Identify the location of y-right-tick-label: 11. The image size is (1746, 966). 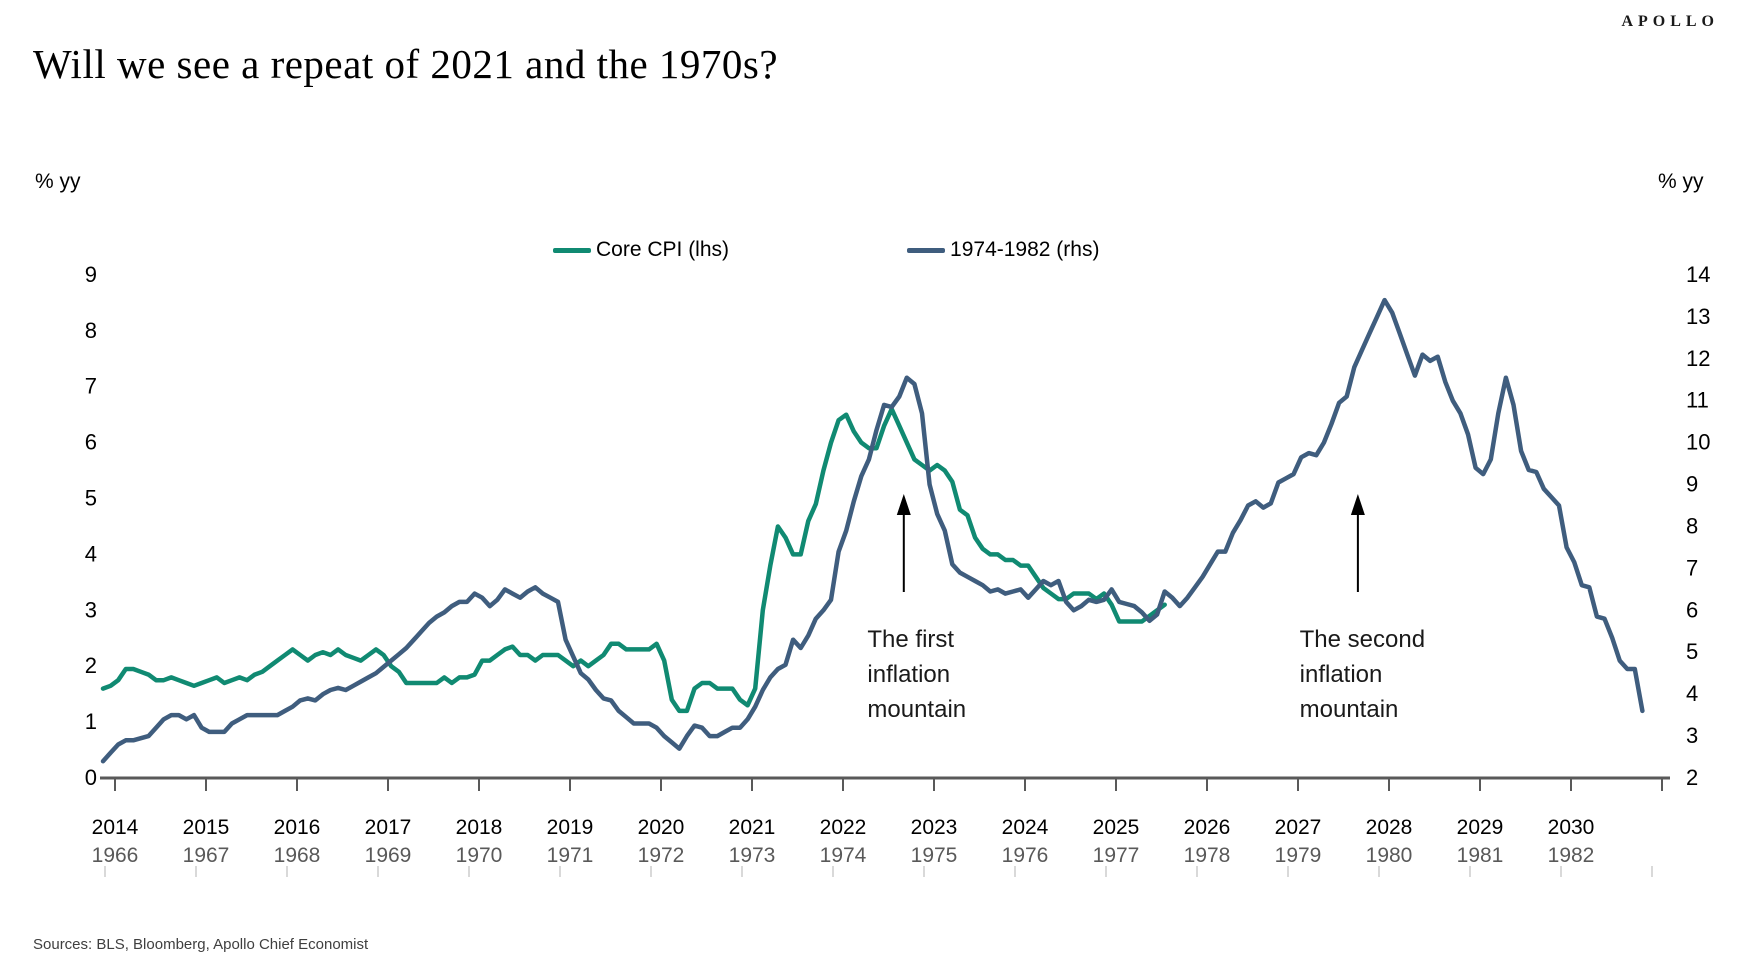
(1697, 400).